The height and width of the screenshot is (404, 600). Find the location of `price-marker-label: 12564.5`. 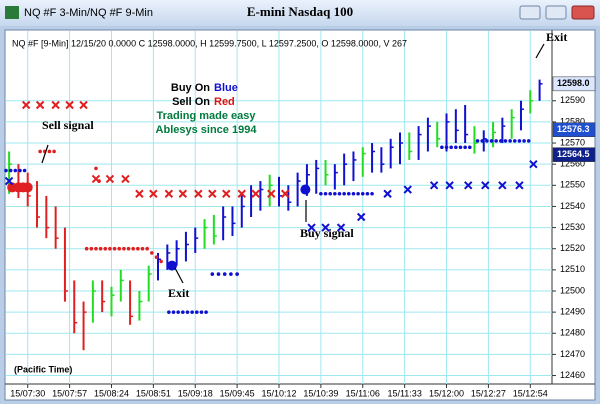

price-marker-label: 12564.5 is located at coordinates (573, 154).